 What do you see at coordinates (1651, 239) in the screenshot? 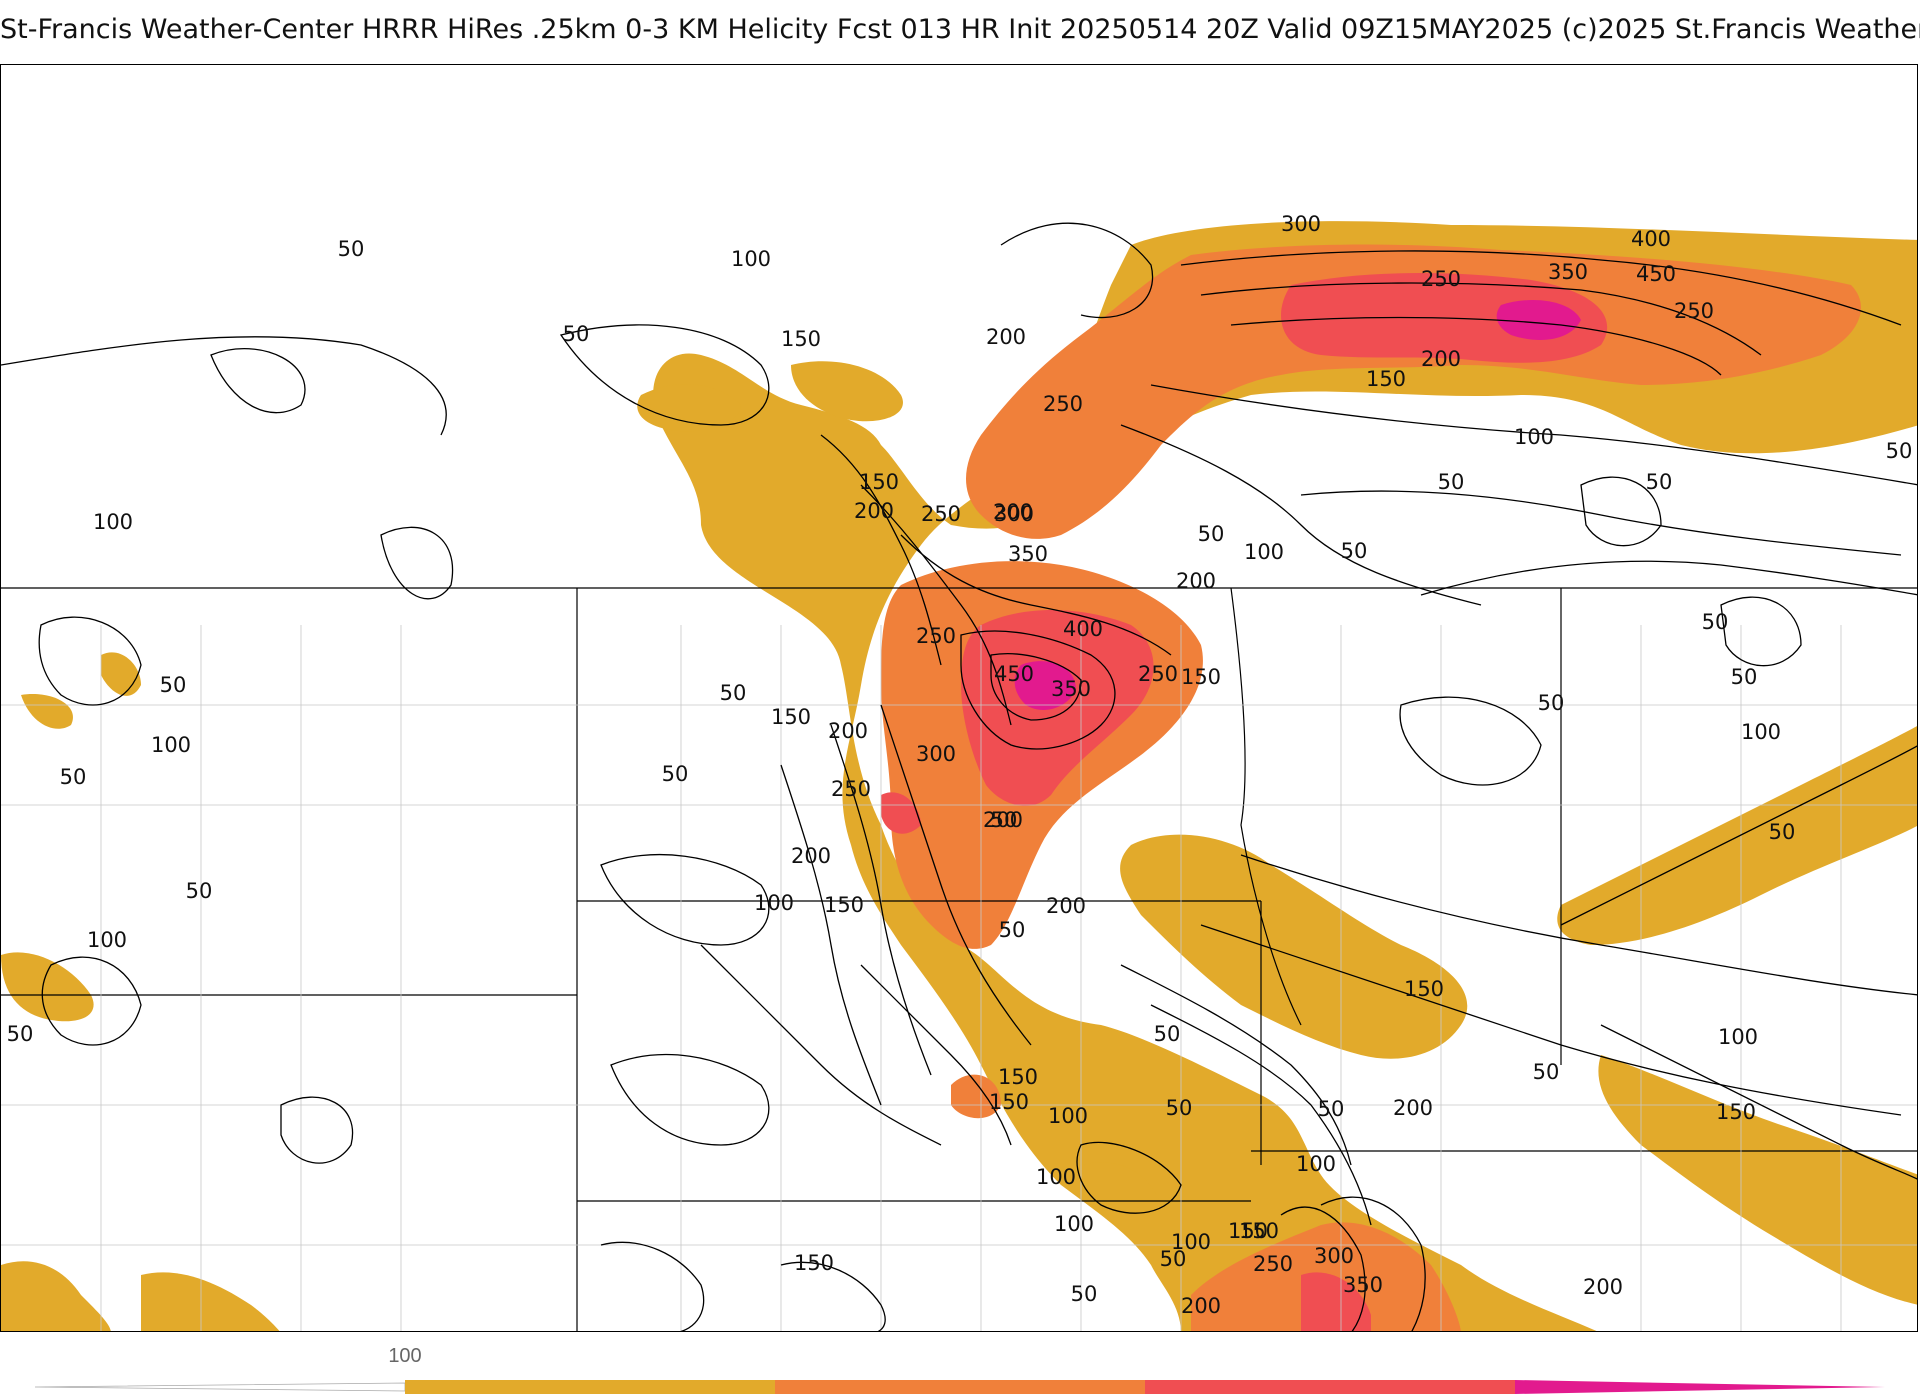
I see `contour-label: 400` at bounding box center [1651, 239].